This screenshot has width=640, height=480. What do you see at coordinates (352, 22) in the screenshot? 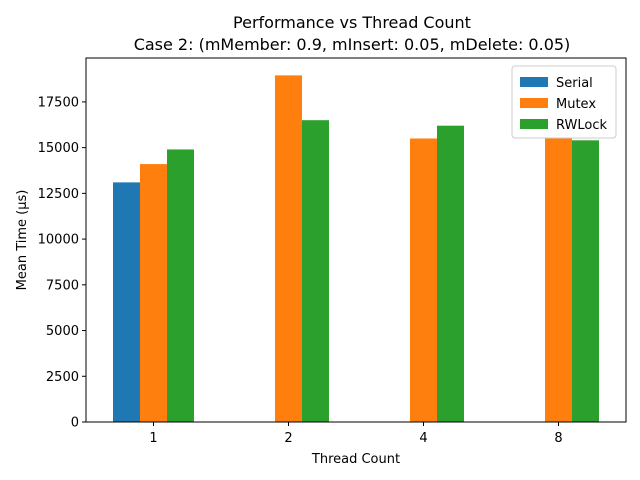
I see `chart-title: Performance vs Thread Count` at bounding box center [352, 22].